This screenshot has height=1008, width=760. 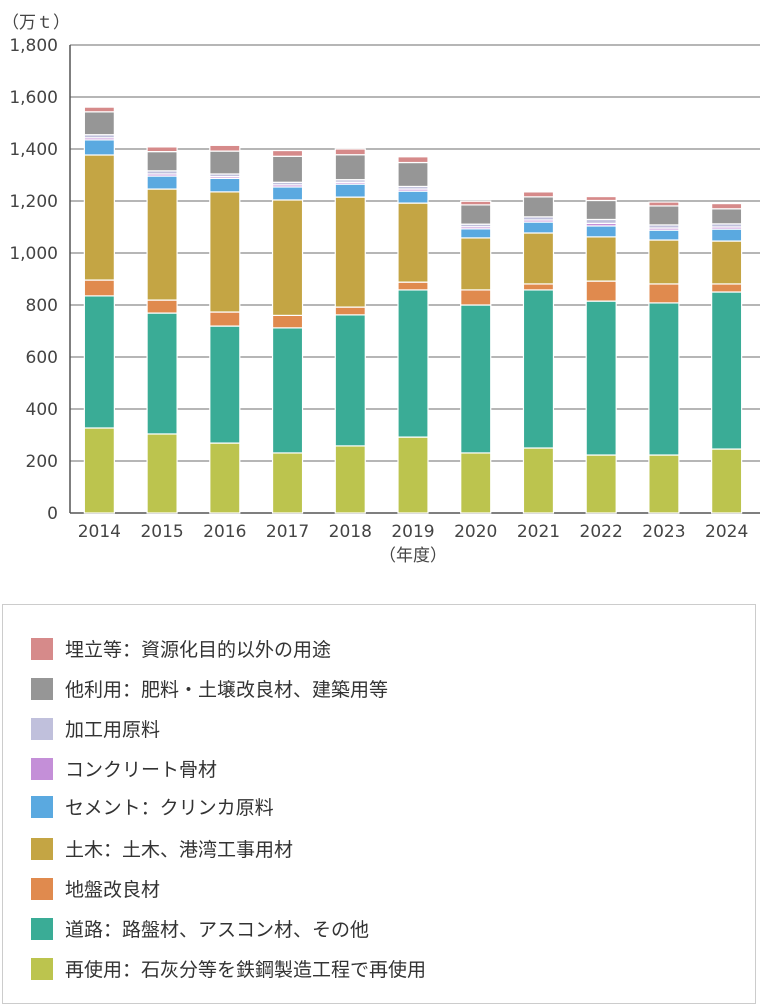 I want to click on legend-item: 他利用：肥料・土壌改良材、建築用等, so click(x=209, y=688).